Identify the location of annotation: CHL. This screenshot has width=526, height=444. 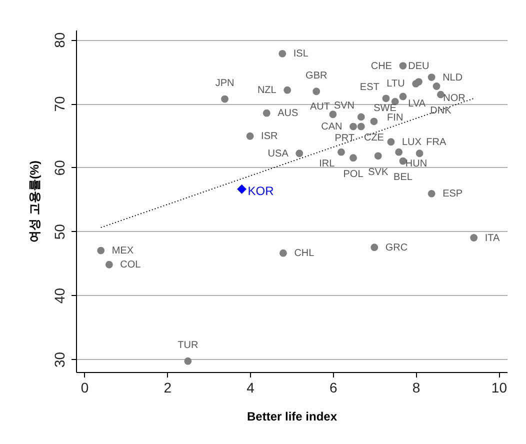
(304, 254).